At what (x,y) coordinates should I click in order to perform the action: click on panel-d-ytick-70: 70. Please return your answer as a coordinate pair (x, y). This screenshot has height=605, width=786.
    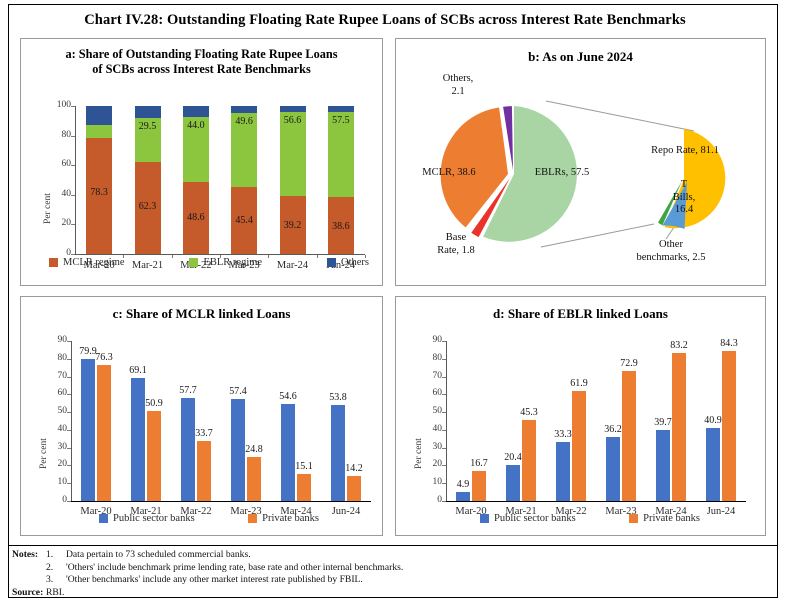
    Looking at the image, I should click on (437, 375).